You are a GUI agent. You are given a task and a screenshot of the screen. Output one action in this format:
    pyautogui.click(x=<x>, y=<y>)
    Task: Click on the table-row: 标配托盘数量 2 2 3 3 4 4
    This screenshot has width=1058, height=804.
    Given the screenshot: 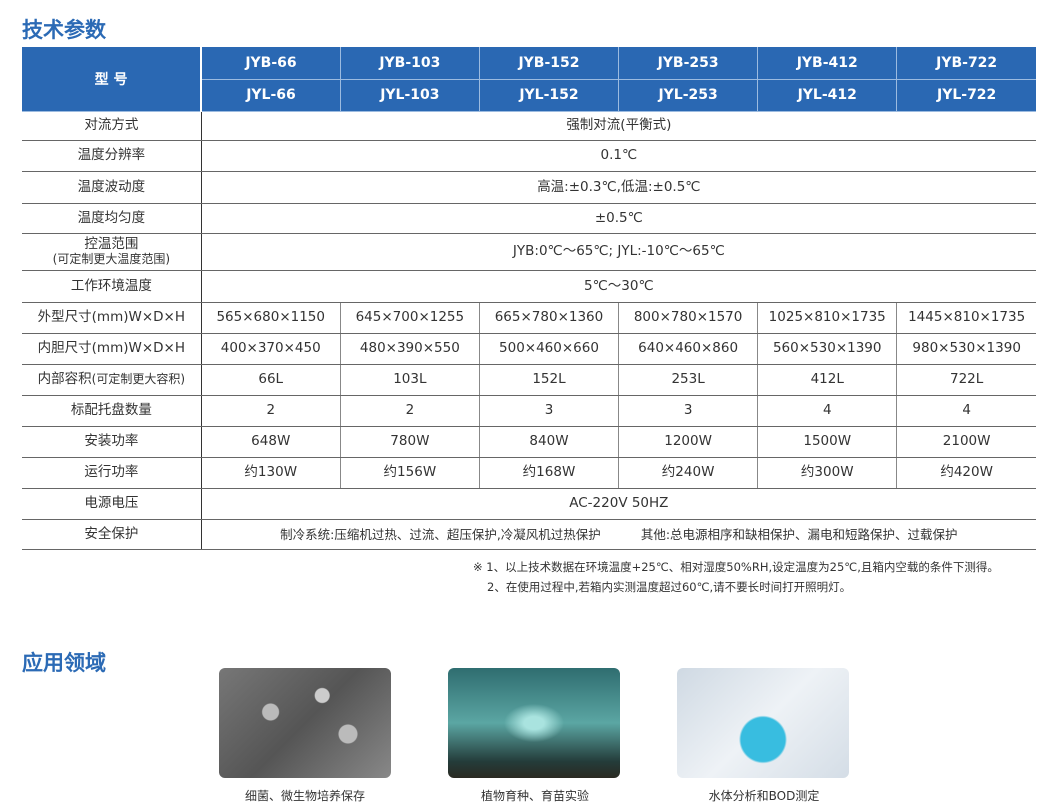 What is the action you would take?
    pyautogui.click(x=529, y=411)
    